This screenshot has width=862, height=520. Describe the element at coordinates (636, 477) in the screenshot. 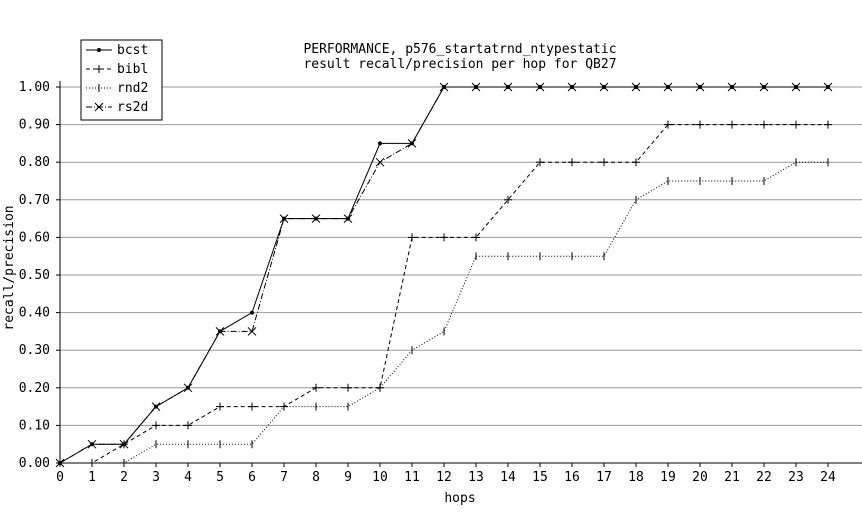

I see `x-tick-label: 18` at that location.